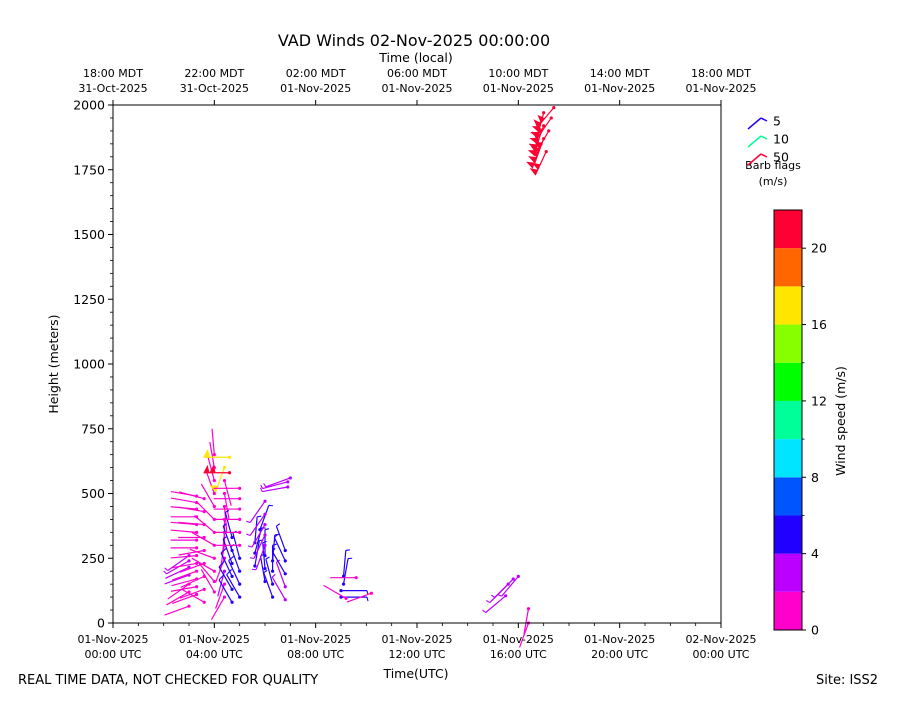 This screenshot has height=704, width=900. What do you see at coordinates (518, 654) in the screenshot?
I see `x-tick-label-time: 16:00 UTC` at bounding box center [518, 654].